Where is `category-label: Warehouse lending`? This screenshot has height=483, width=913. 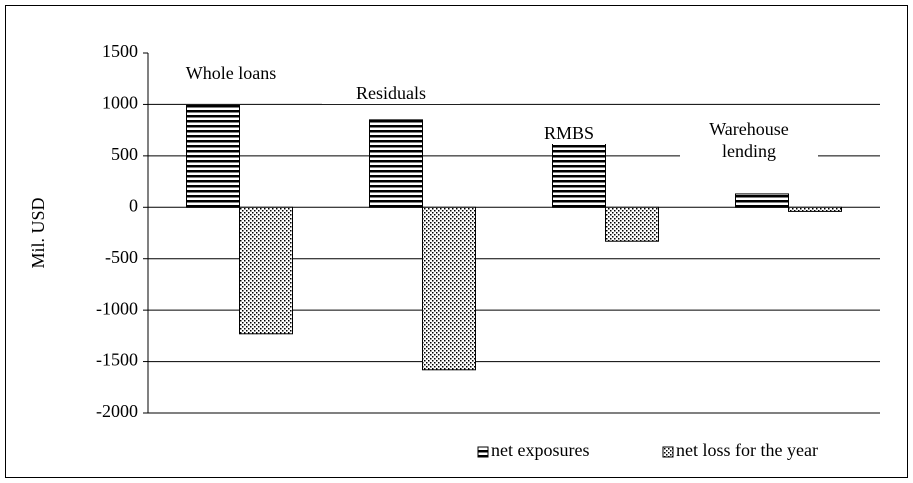
category-label: Warehouse lending is located at coordinates (749, 140).